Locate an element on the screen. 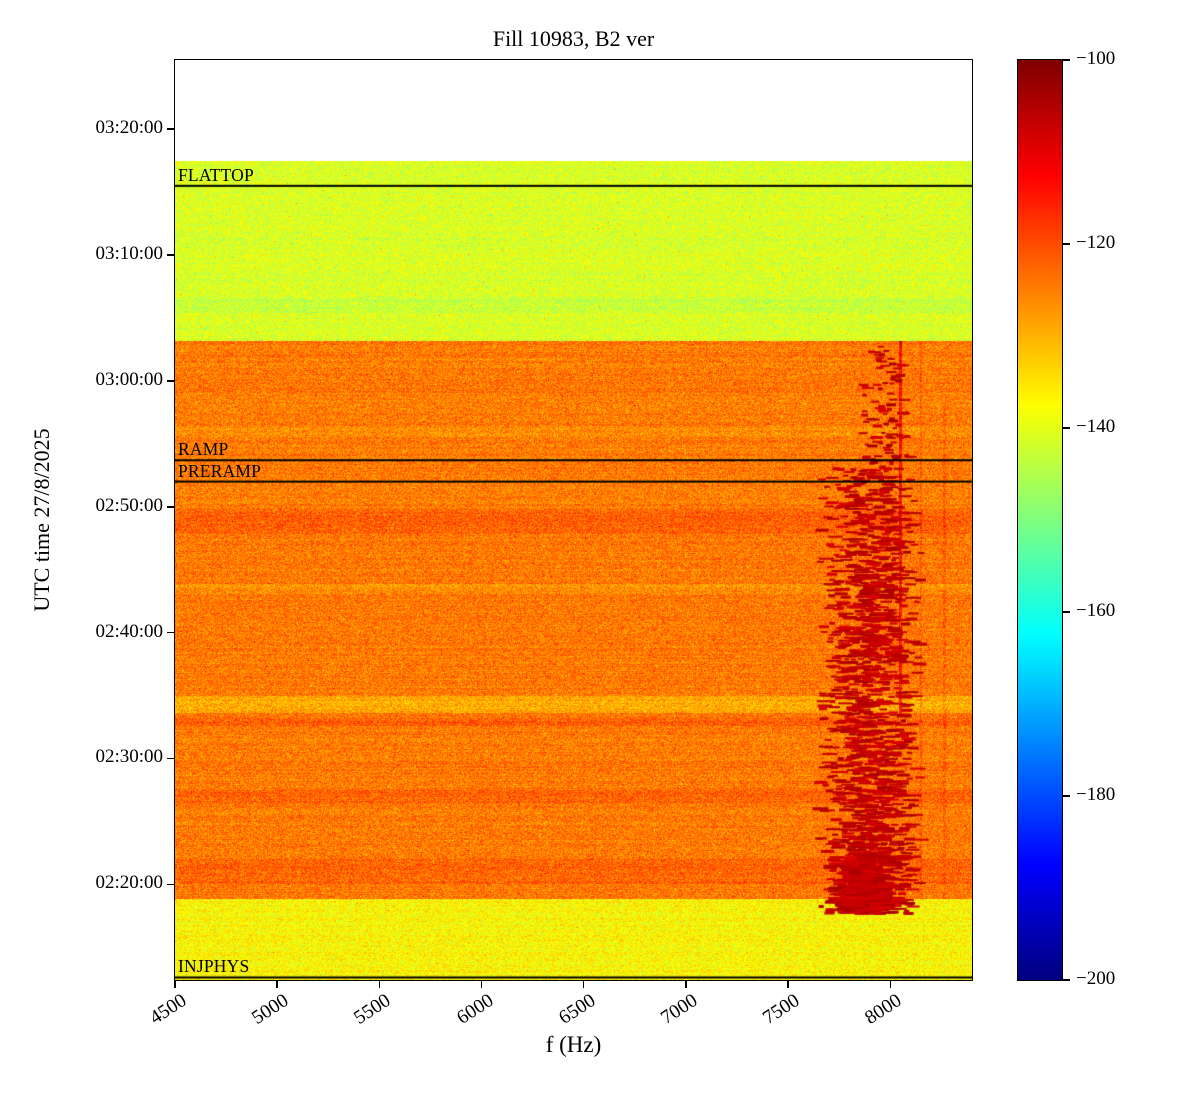 This screenshot has height=1100, width=1200. y-tick-label: 02:20:00 is located at coordinates (129, 883).